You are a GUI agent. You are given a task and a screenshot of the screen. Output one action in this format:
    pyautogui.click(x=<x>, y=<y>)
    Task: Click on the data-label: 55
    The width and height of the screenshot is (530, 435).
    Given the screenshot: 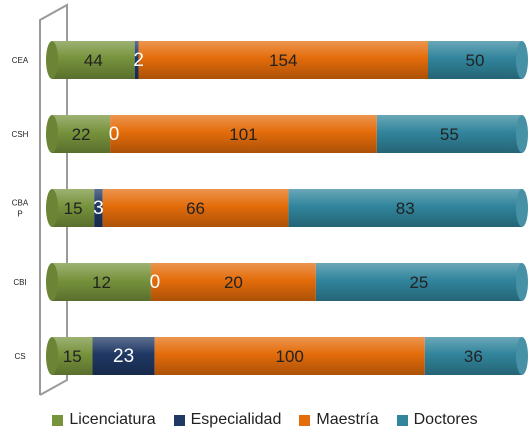 What is the action you would take?
    pyautogui.click(x=449, y=134)
    